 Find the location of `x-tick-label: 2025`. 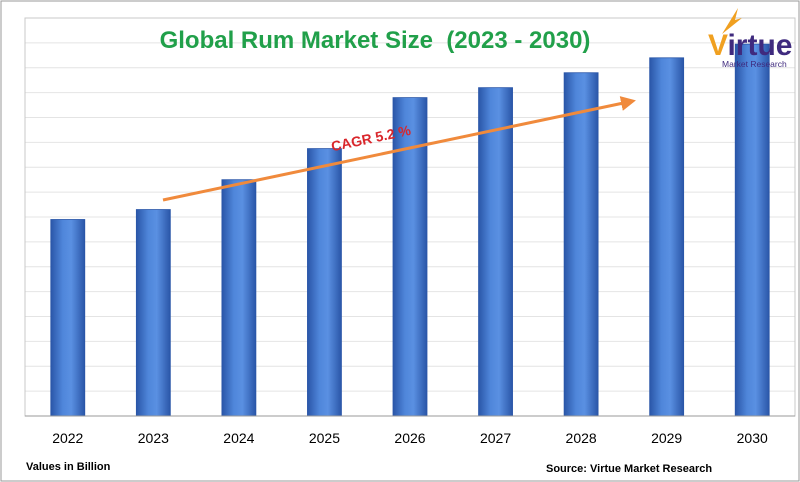

x-tick-label: 2025 is located at coordinates (324, 438).